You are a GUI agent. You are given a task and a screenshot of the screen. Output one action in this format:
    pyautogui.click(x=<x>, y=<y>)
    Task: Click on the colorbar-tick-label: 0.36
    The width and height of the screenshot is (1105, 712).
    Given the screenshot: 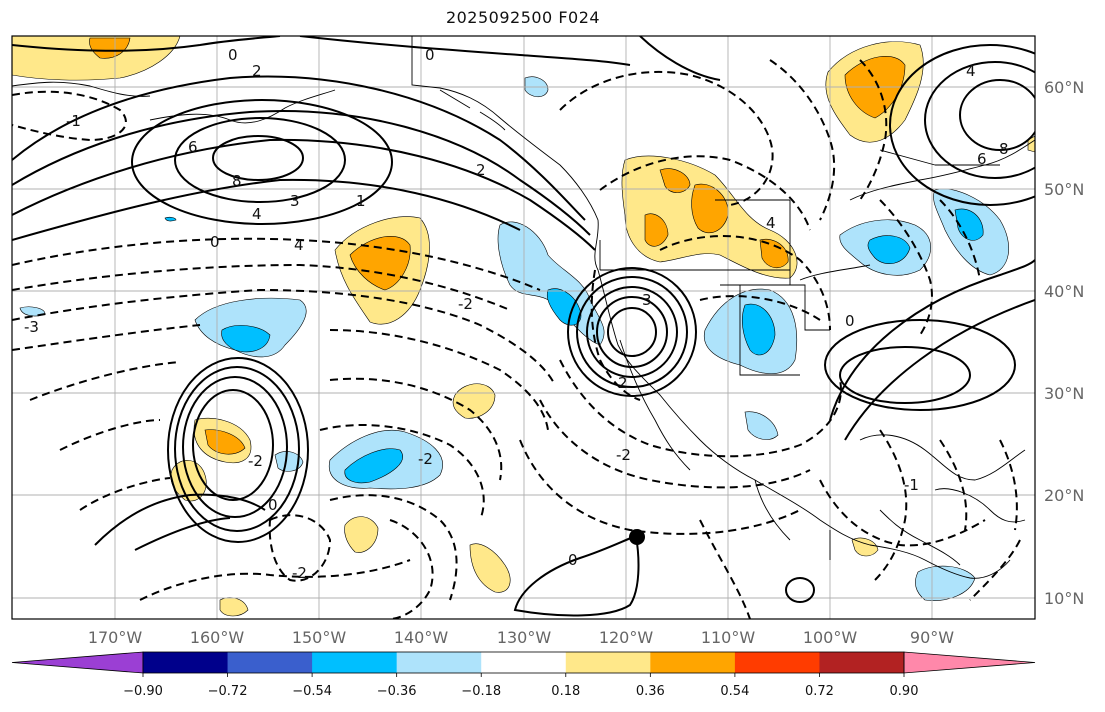 What is the action you would take?
    pyautogui.click(x=650, y=691)
    